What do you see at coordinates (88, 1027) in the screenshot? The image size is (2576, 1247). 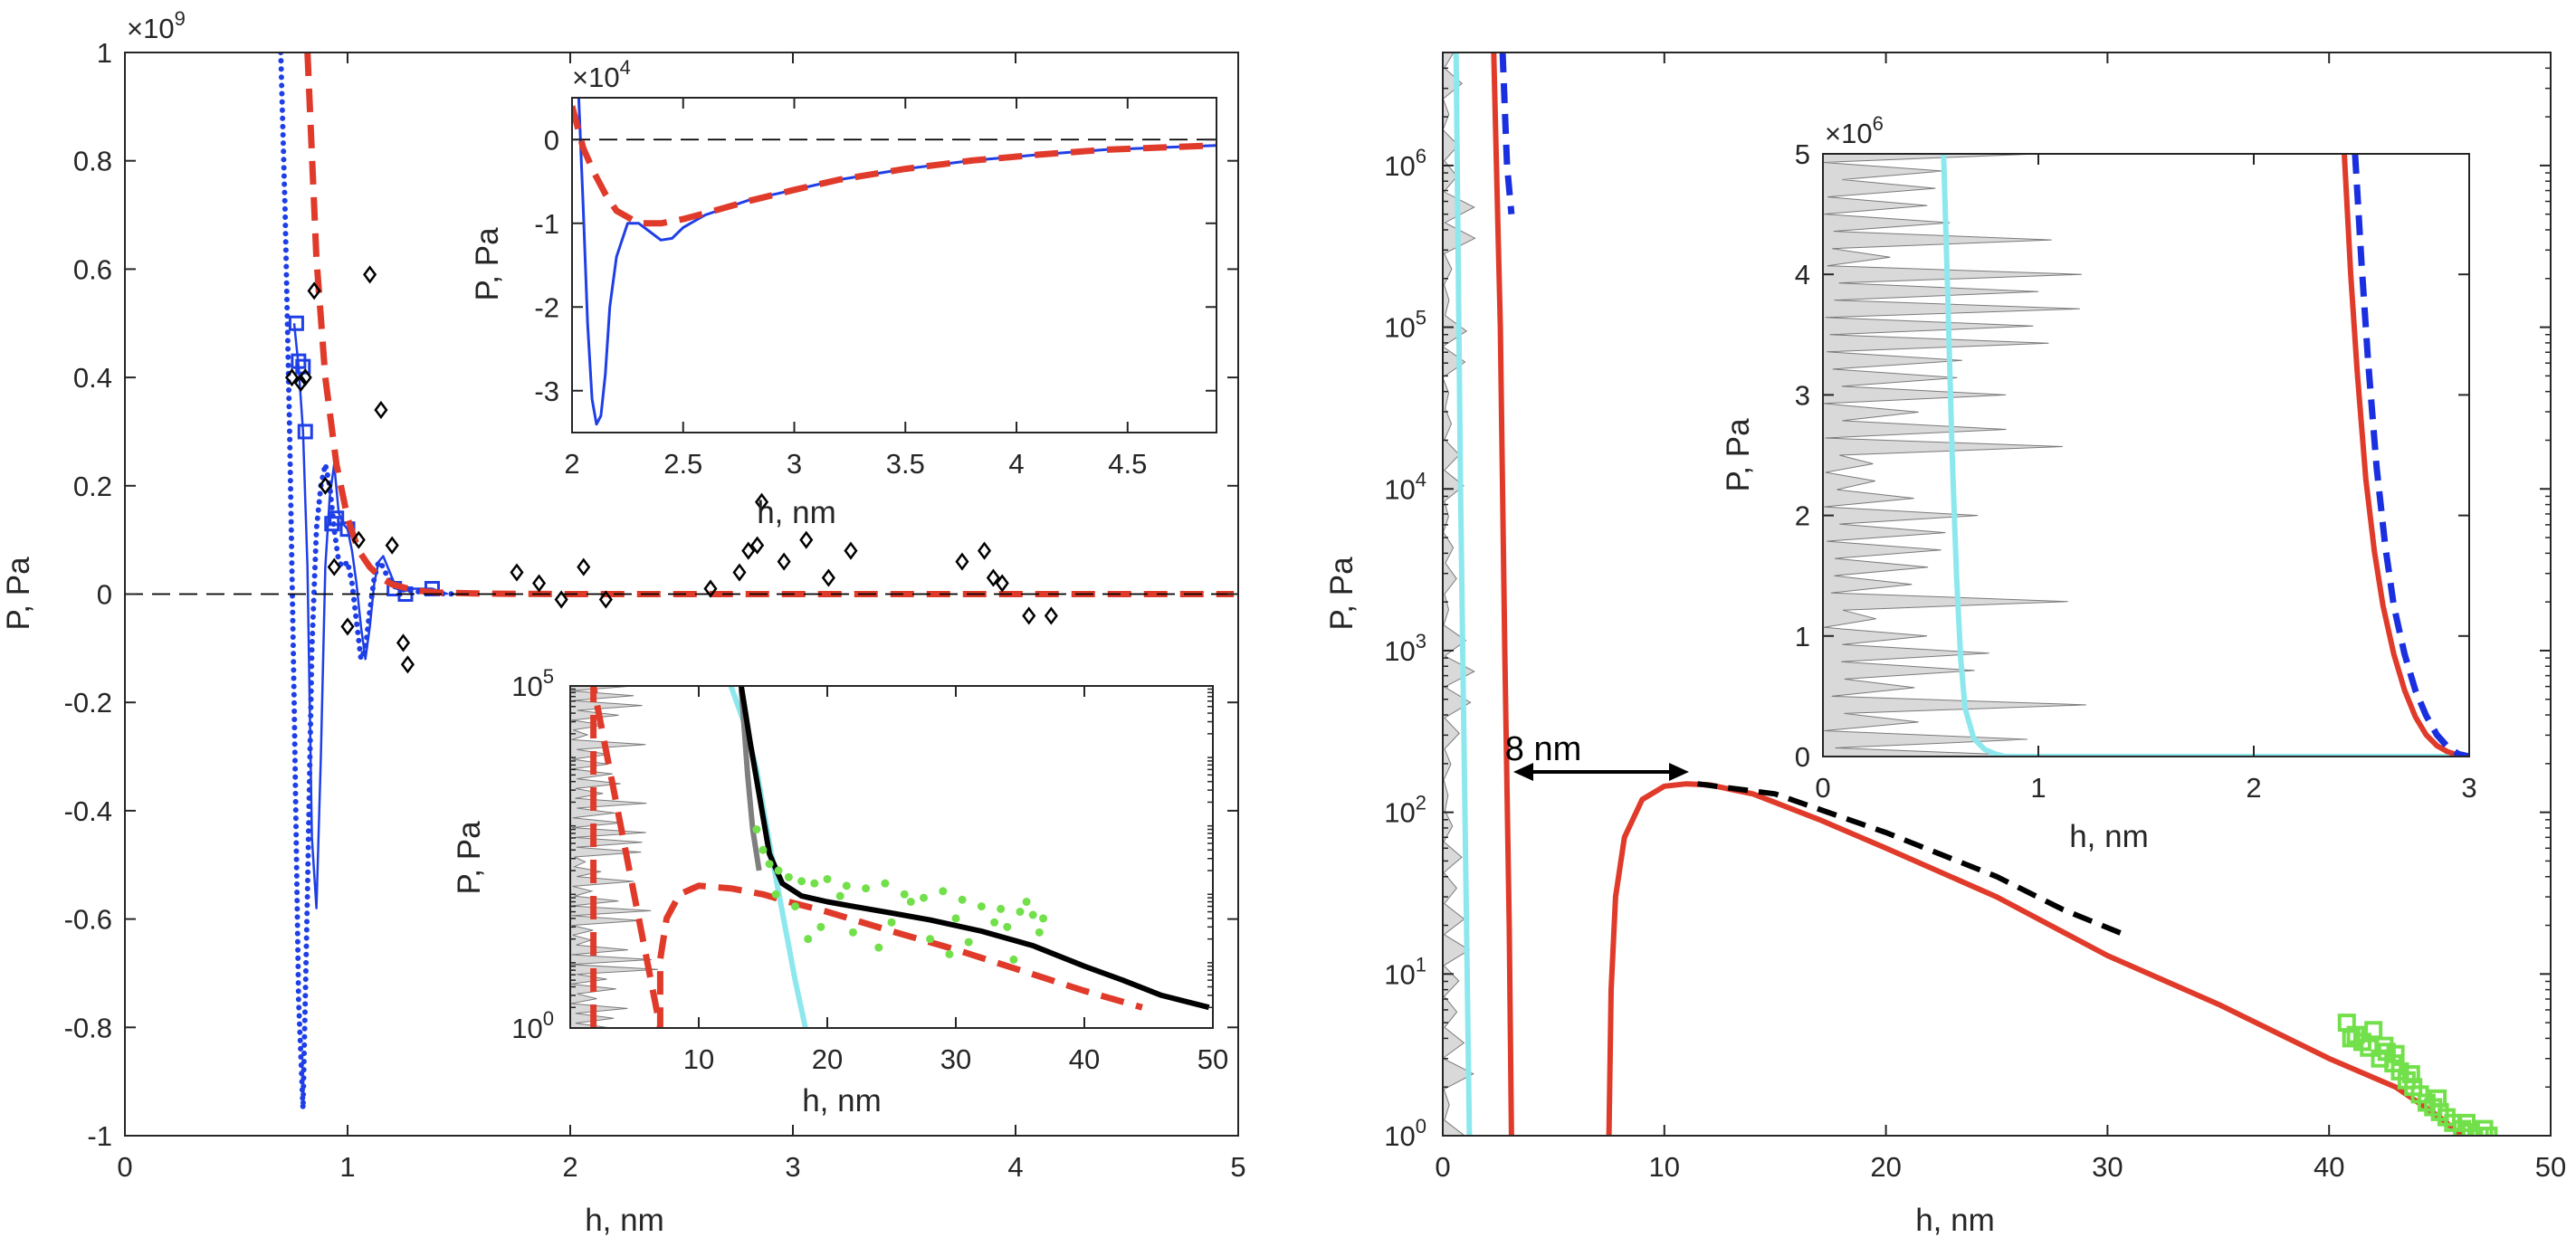 I see `y-tick-label: -0.8` at bounding box center [88, 1027].